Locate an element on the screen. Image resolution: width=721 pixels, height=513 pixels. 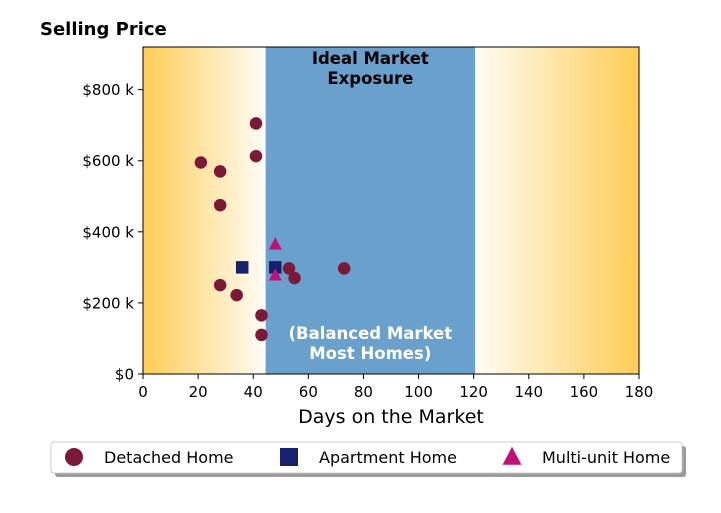
x-tick-label: 180 is located at coordinates (639, 392).